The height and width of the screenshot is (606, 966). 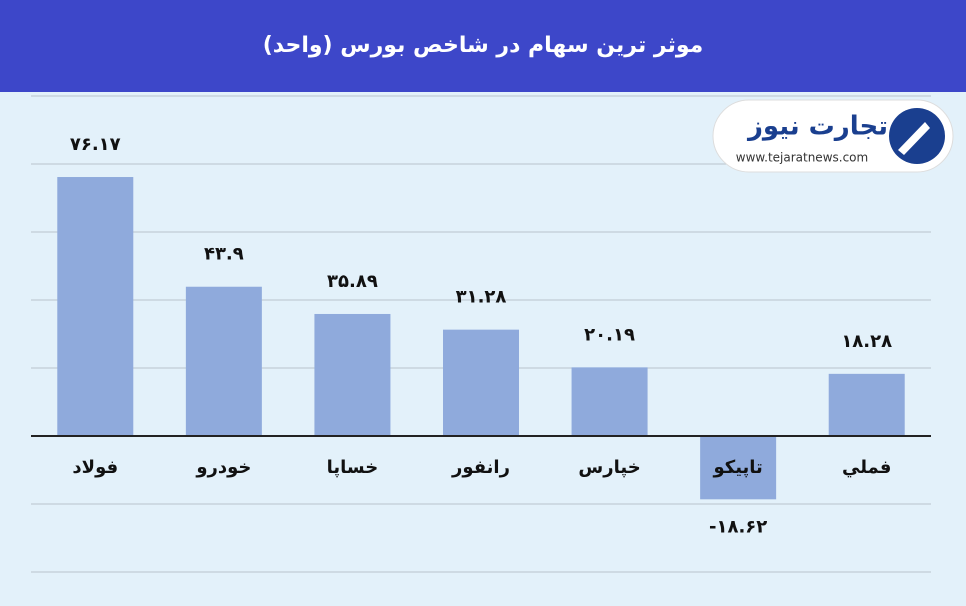 I want to click on logo-url: www.tejaratnews.com, so click(x=802, y=158).